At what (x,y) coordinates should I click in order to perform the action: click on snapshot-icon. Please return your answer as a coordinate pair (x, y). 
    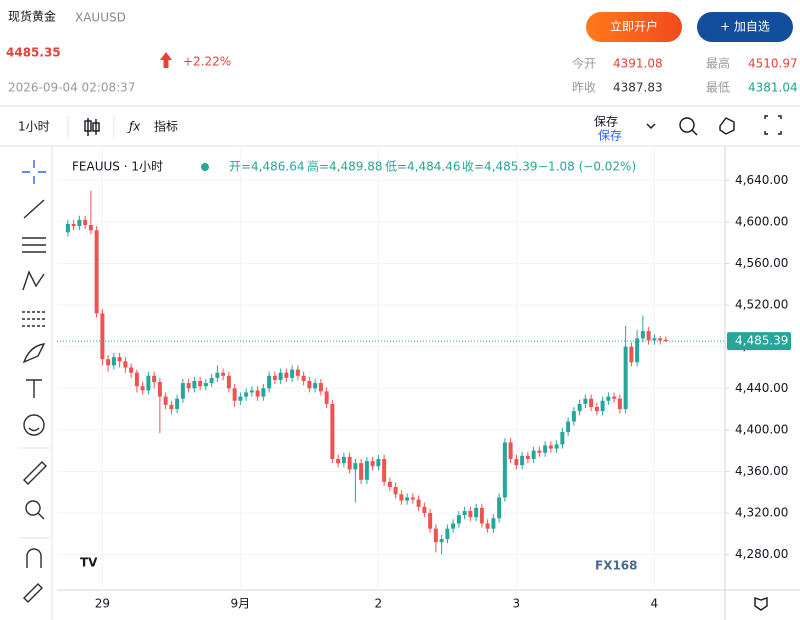
    Looking at the image, I should click on (688, 126).